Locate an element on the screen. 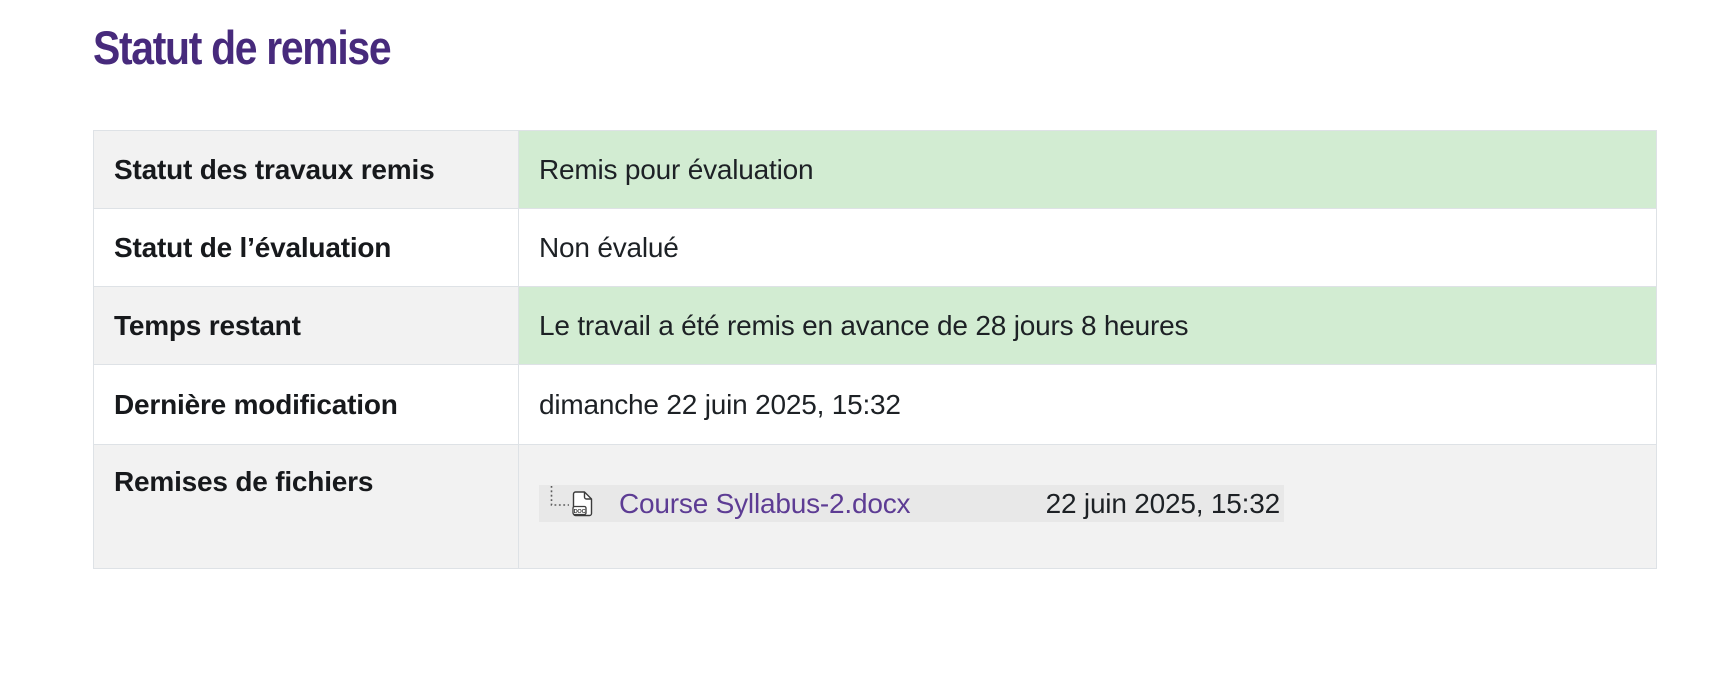 The height and width of the screenshot is (678, 1730). submitted-file-link: Course Syllabus-2.docx is located at coordinates (765, 503).